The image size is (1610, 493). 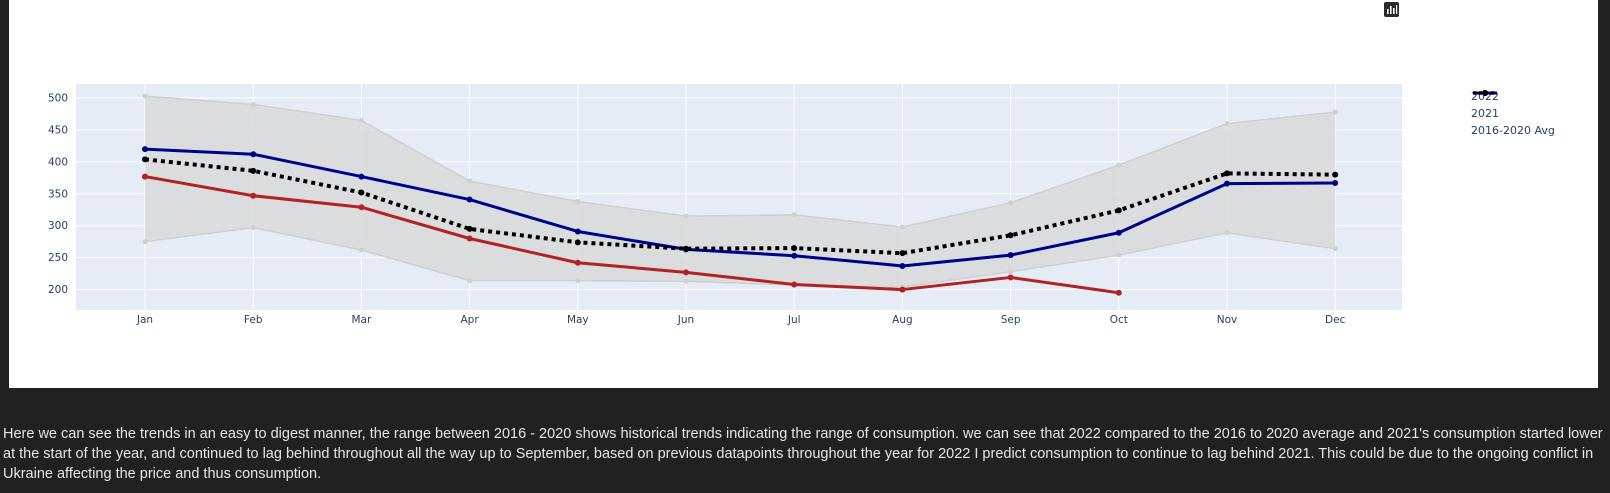 I want to click on zoom-in-icon, so click(x=1446, y=10).